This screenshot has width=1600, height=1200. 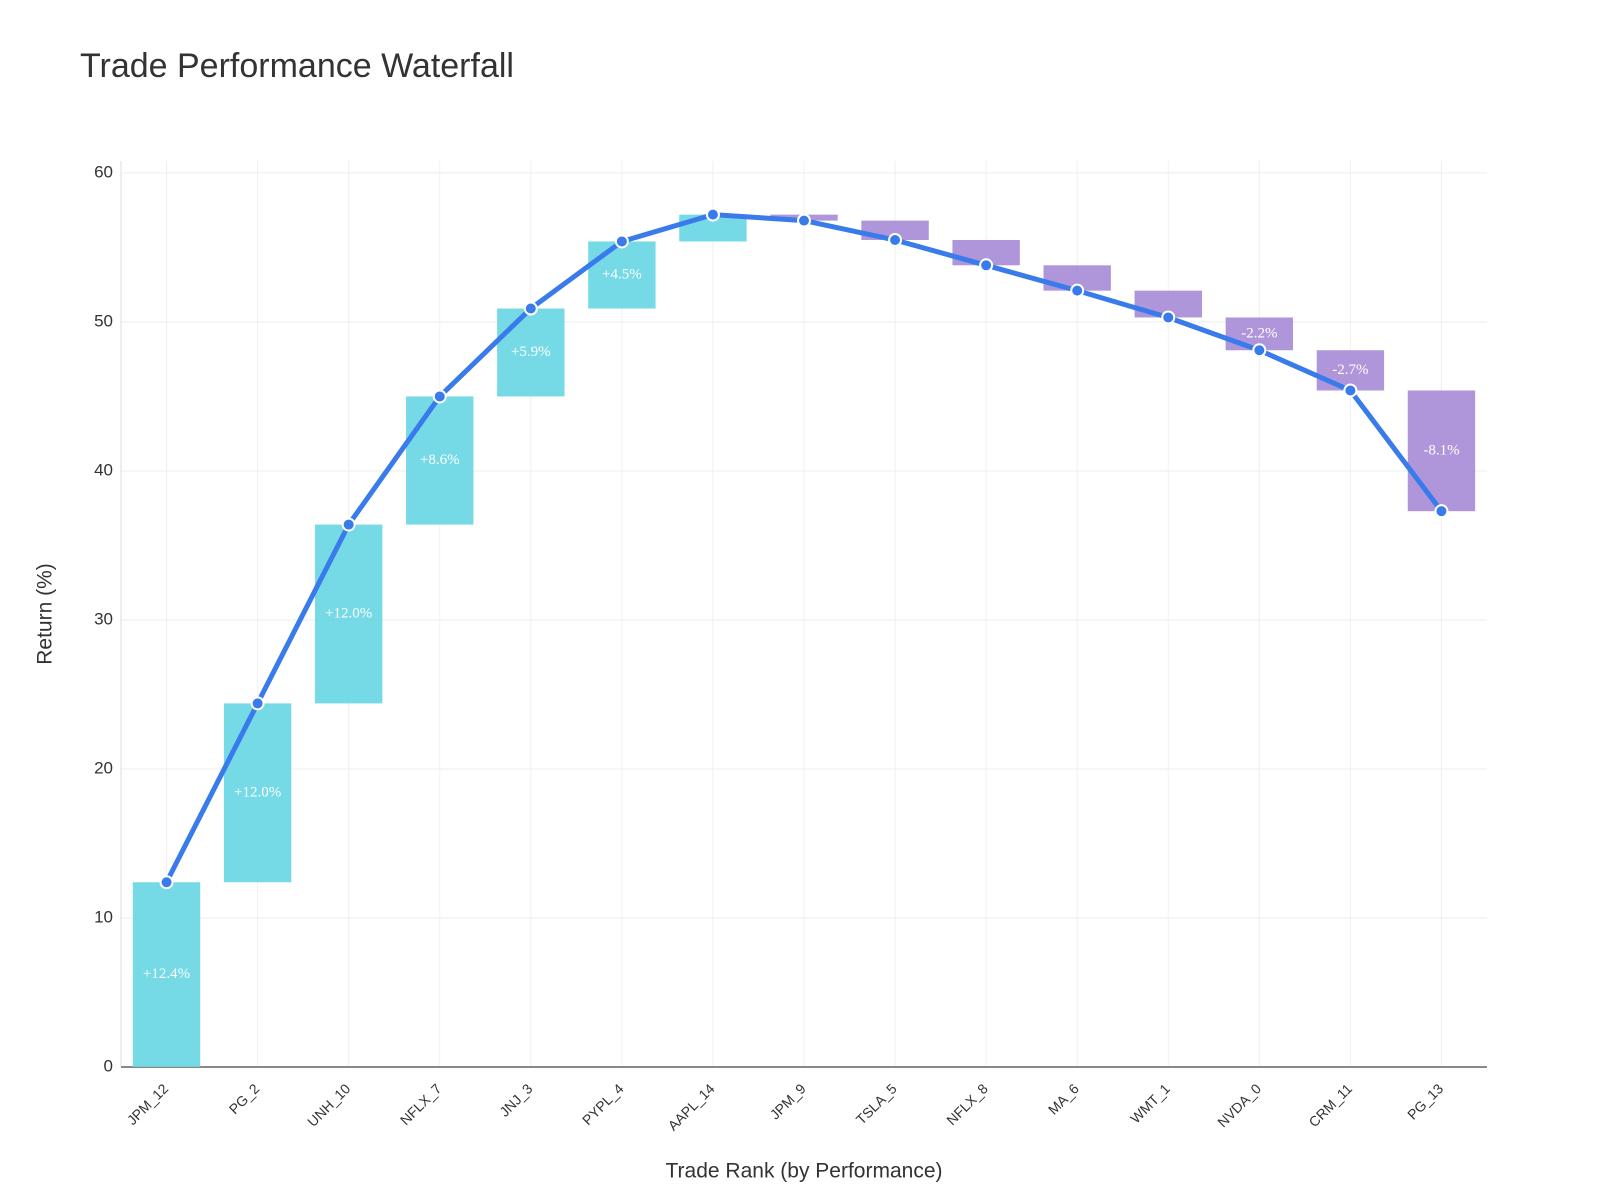 I want to click on x-tick-label: NFLX_7, so click(x=421, y=1104).